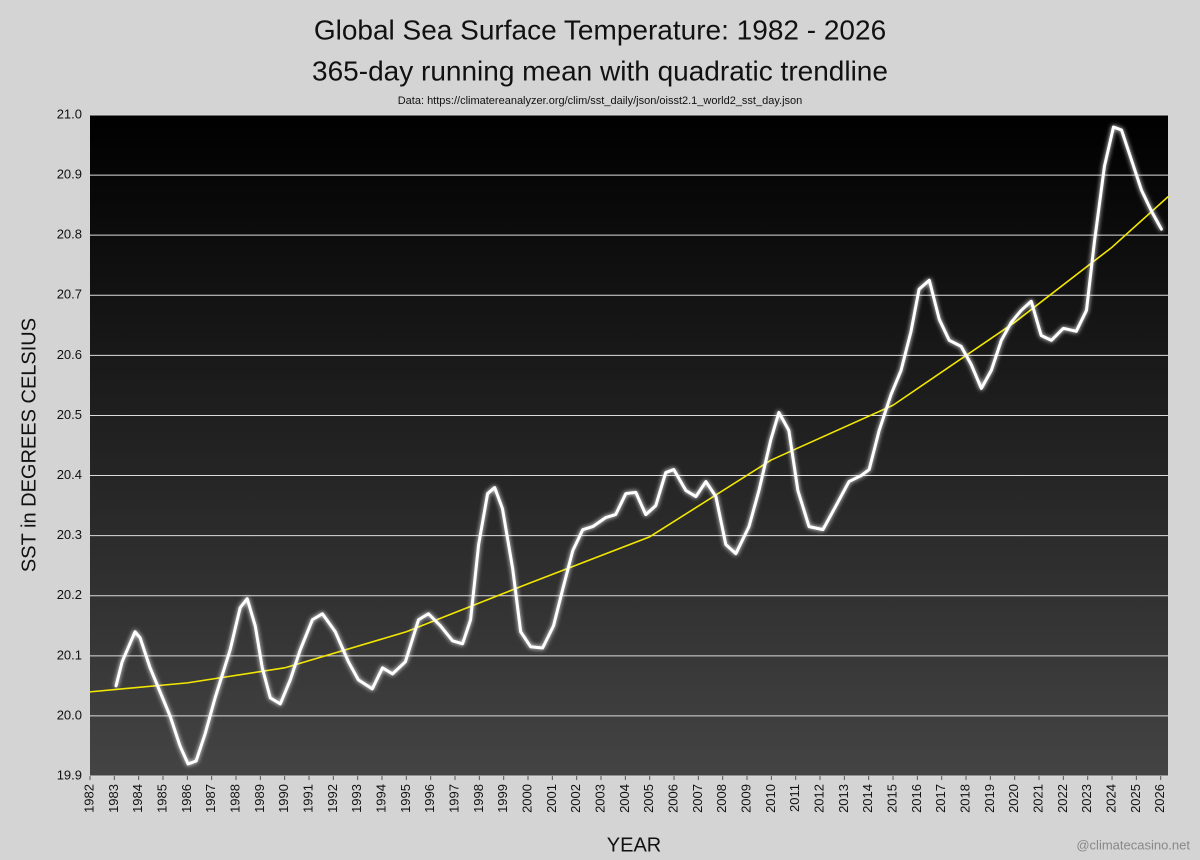  What do you see at coordinates (843, 798) in the screenshot?
I see `x-tick-label: 2013` at bounding box center [843, 798].